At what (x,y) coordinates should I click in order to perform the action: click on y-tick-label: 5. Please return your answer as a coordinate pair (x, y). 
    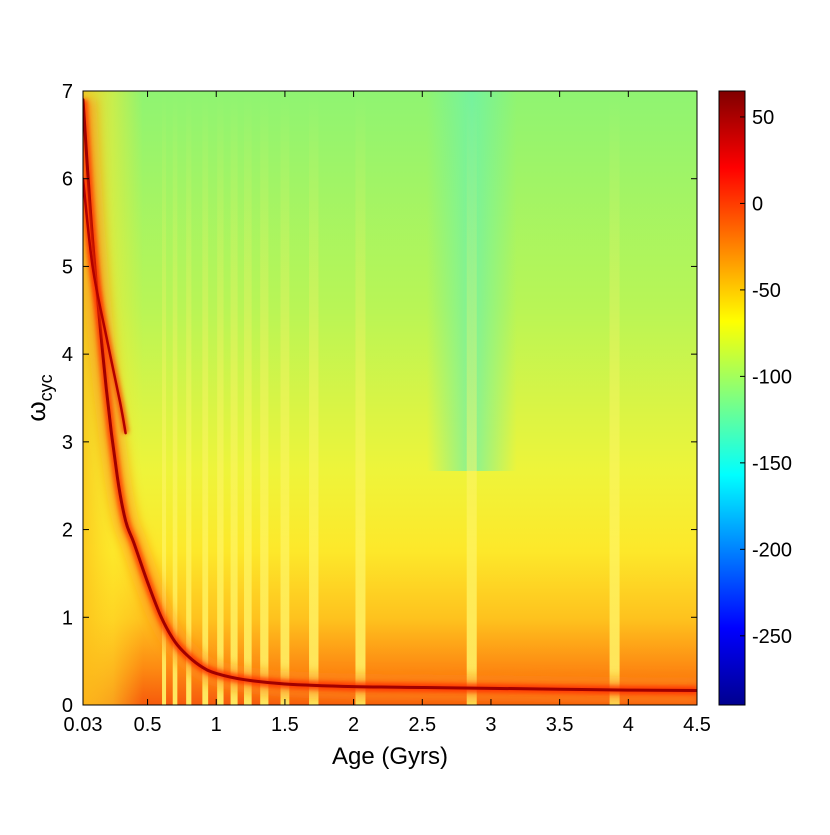
    Looking at the image, I should click on (67, 267).